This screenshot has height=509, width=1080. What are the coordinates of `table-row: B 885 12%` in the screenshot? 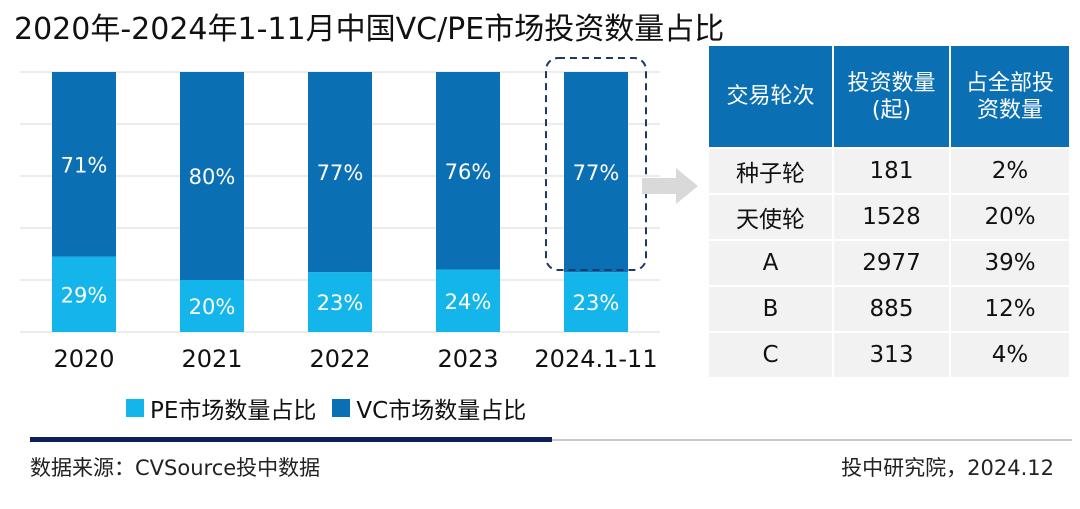 It's located at (889, 309).